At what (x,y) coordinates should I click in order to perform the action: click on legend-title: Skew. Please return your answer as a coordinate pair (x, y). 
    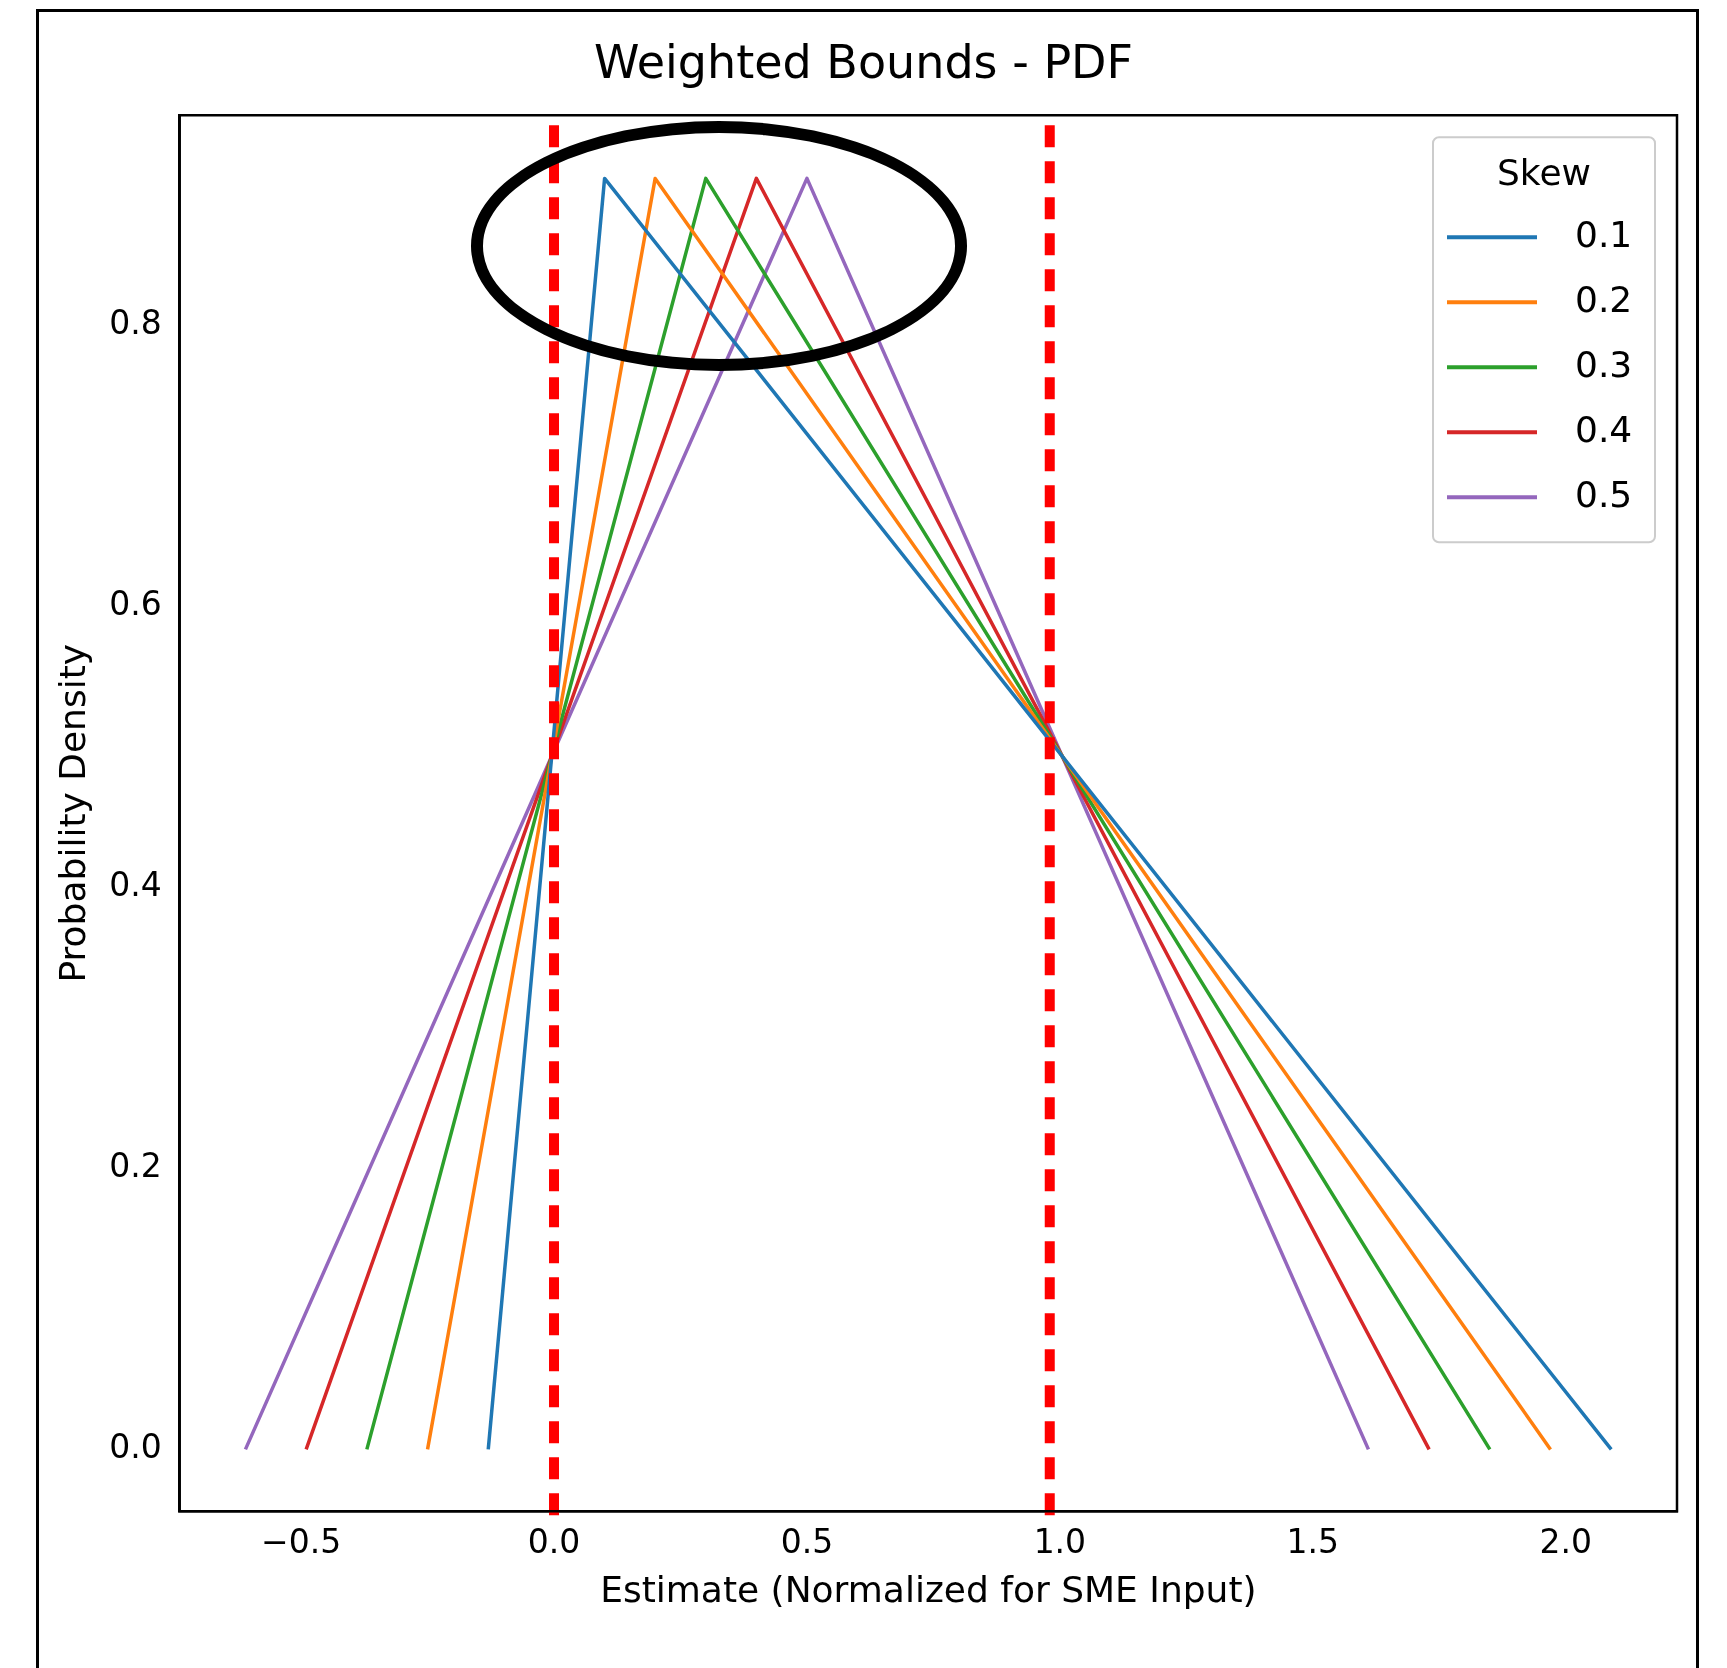
    Looking at the image, I should click on (1544, 172).